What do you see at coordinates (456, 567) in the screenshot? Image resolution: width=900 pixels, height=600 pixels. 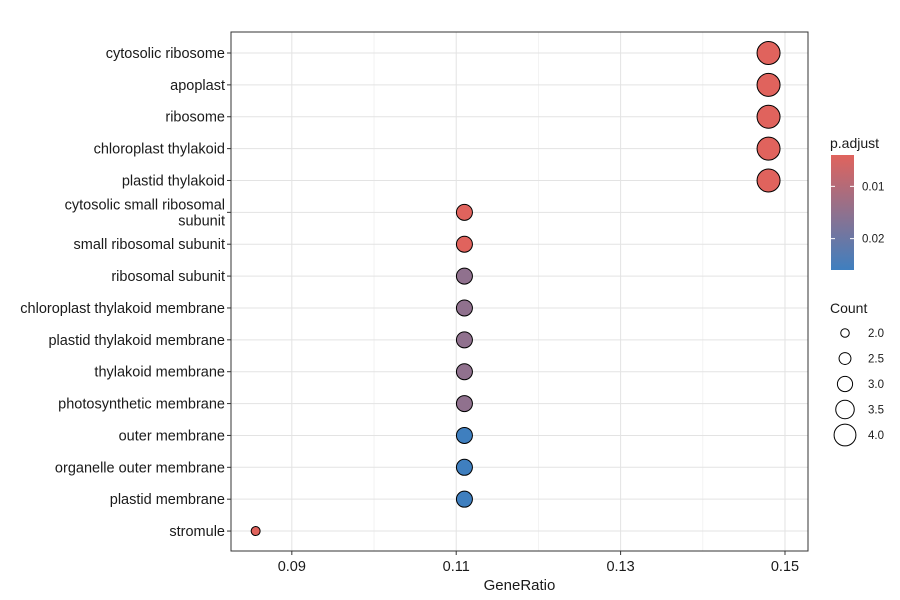 I see `x-tick-label: 0.11` at bounding box center [456, 567].